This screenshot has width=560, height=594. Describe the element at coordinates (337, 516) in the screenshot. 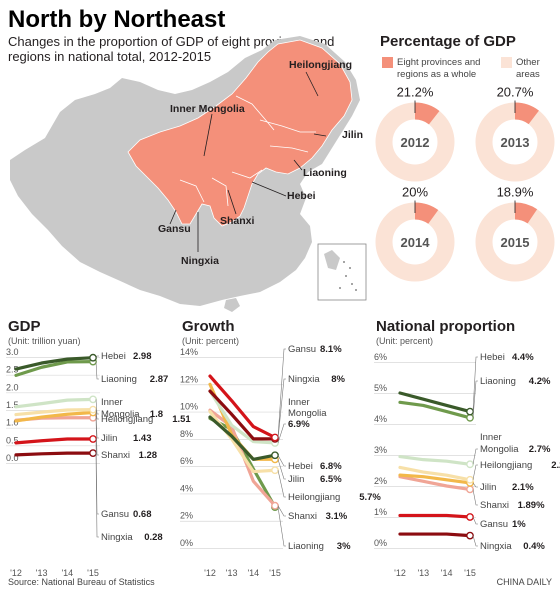

I see `growth-value-shanxi: 3.1%` at that location.